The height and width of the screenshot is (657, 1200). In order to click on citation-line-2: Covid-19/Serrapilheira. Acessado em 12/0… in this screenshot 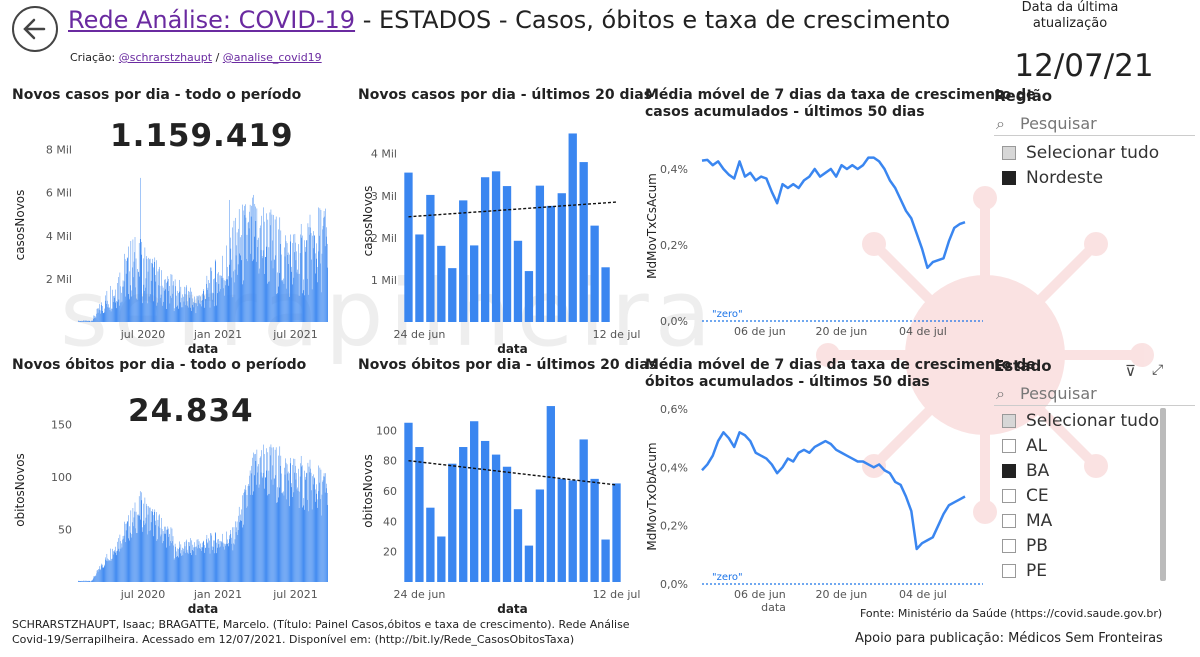, I will do `click(293, 639)`.